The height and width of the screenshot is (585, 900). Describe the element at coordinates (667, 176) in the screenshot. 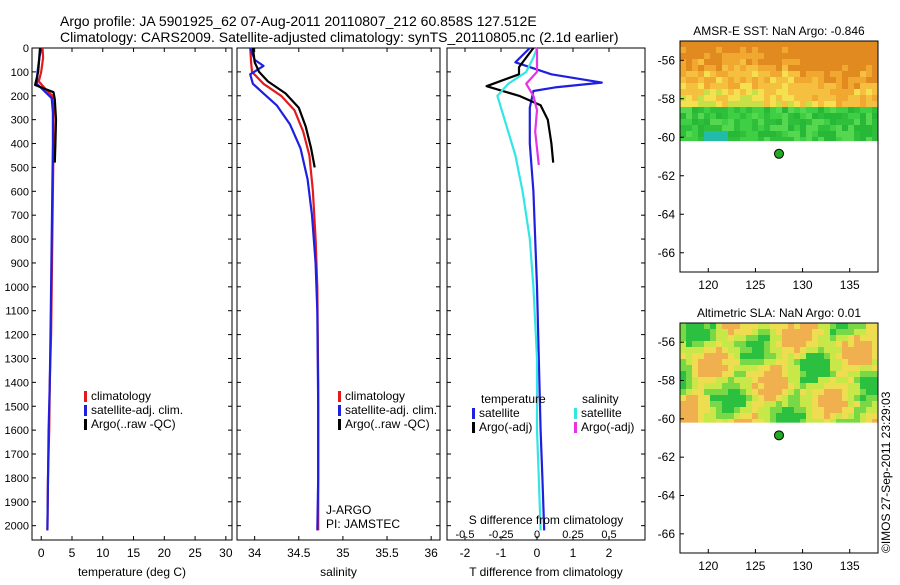

I see `sst_map-ytick-label: -62` at that location.